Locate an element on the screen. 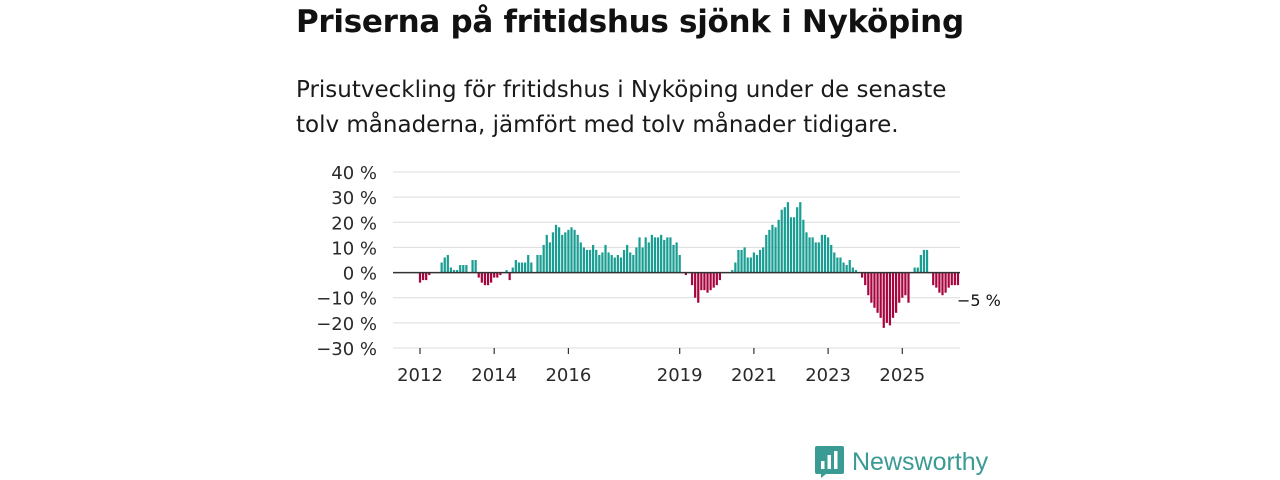  x-tick-label: 2023 is located at coordinates (828, 375).